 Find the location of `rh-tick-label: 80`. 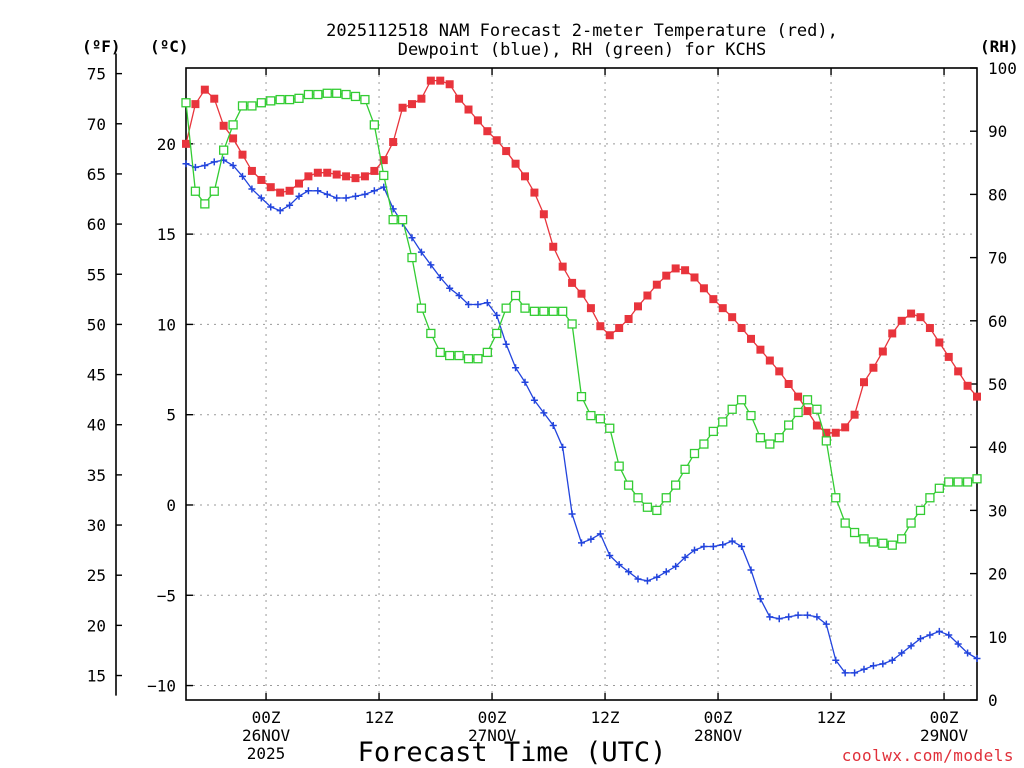

rh-tick-label: 80 is located at coordinates (997, 194).